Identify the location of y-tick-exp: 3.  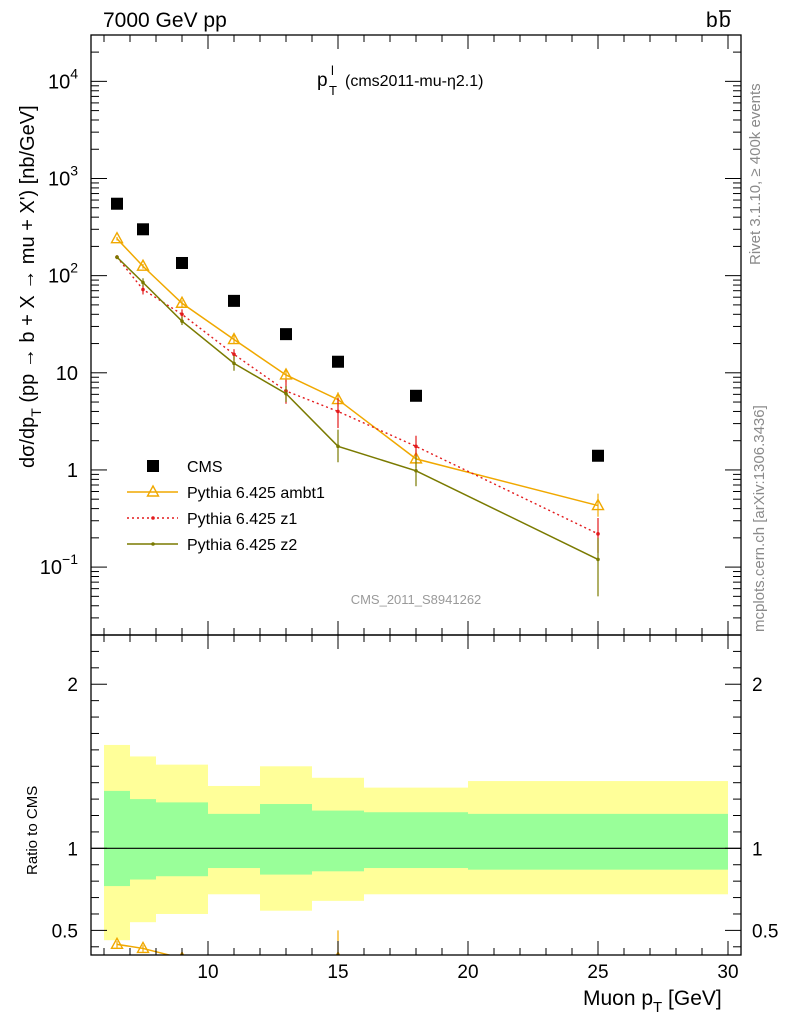
(74, 171).